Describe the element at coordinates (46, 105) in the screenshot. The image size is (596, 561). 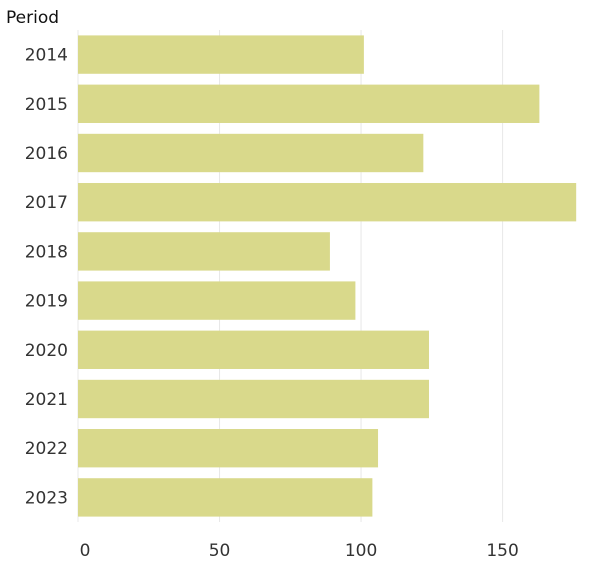
I see `category-label: 2015` at that location.